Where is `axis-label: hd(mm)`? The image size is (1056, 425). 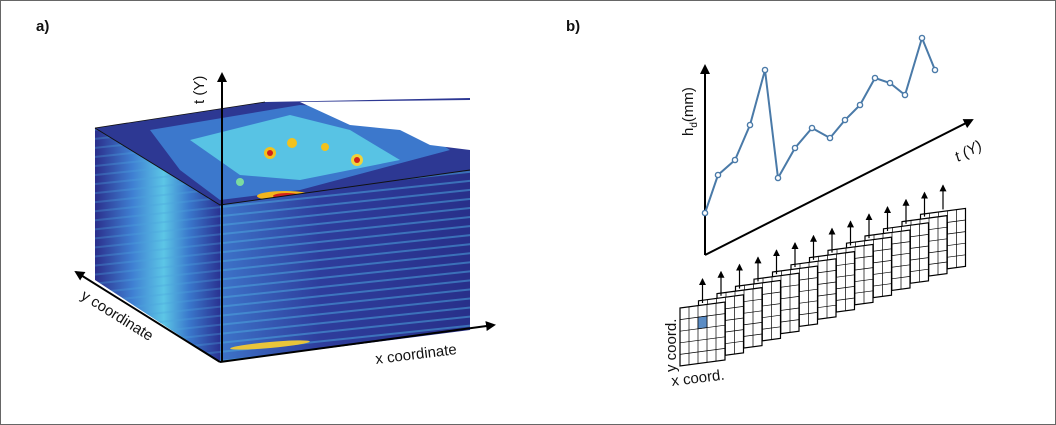 axis-label: hd(mm) is located at coordinates (690, 111).